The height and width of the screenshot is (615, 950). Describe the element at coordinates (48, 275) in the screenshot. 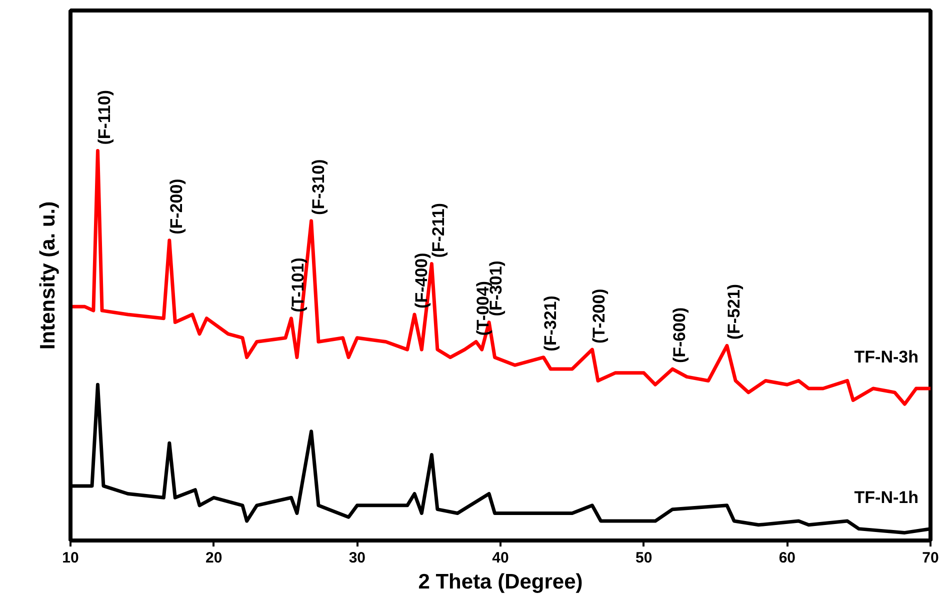

I see `y-axis-title: Intensity (a. u.)` at that location.